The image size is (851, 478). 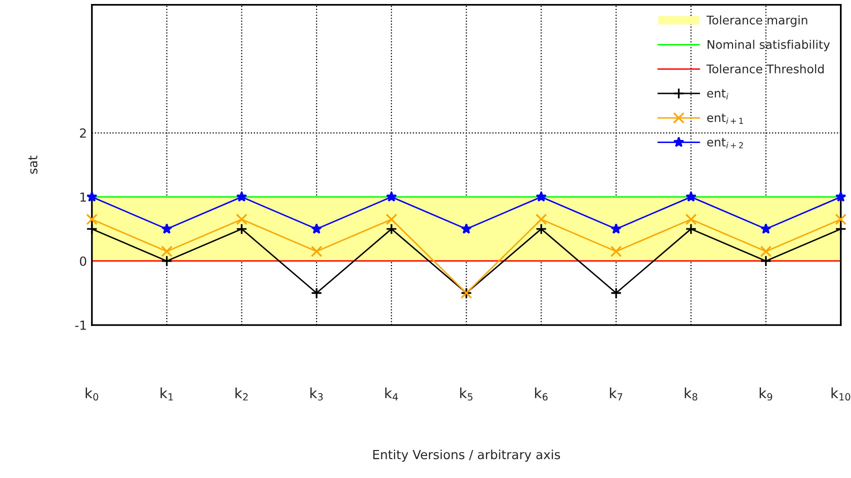 What do you see at coordinates (83, 197) in the screenshot?
I see `y-tick-label: 1` at bounding box center [83, 197].